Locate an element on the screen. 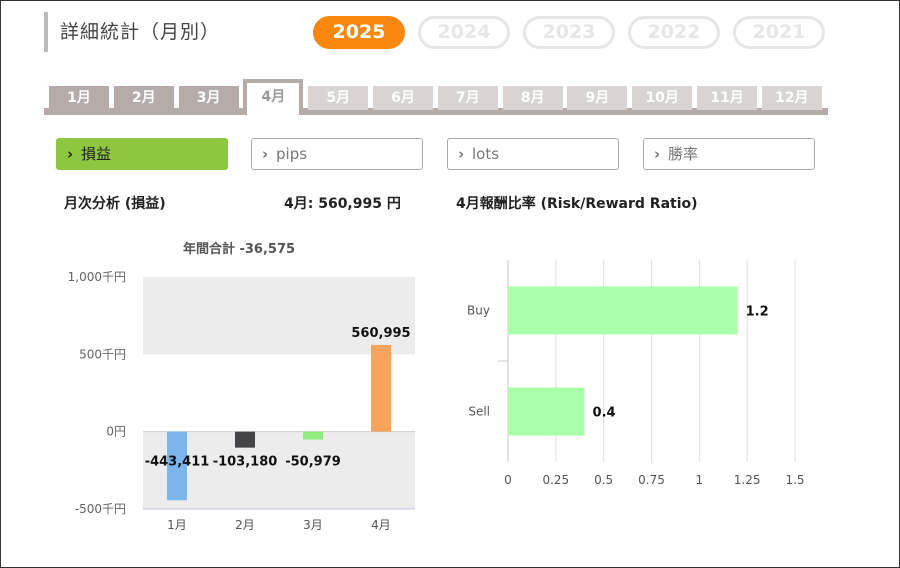 This screenshot has width=900, height=568. x-tick-label: 1.5 is located at coordinates (794, 480).